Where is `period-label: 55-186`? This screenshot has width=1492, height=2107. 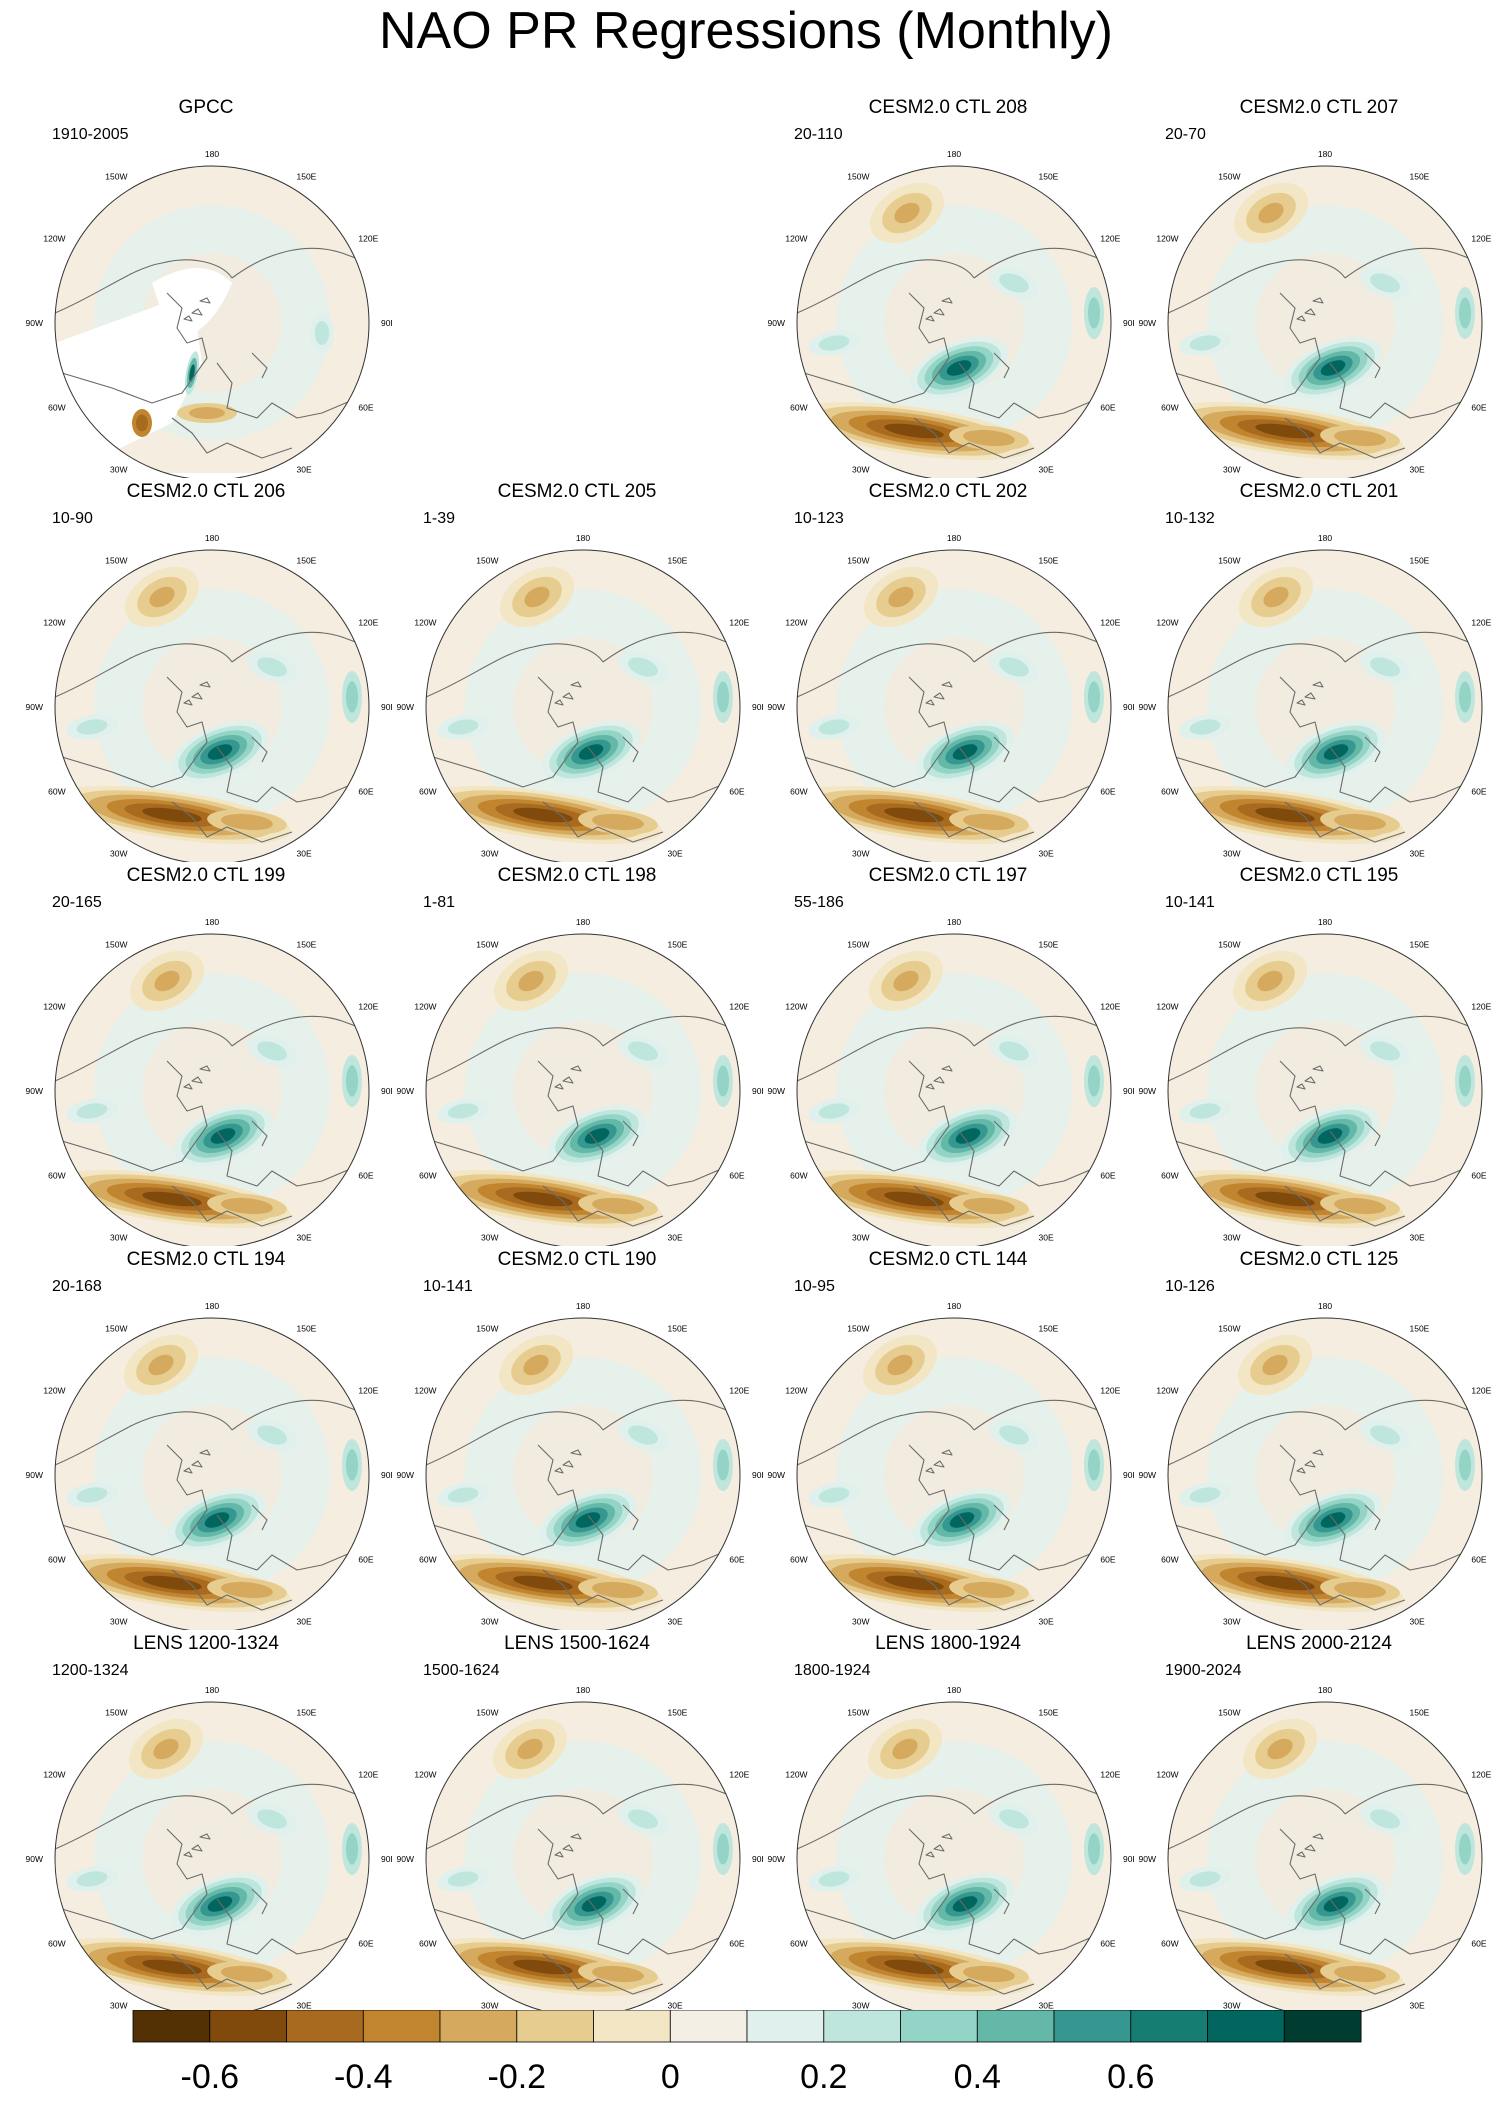
period-label: 55-186 is located at coordinates (819, 902).